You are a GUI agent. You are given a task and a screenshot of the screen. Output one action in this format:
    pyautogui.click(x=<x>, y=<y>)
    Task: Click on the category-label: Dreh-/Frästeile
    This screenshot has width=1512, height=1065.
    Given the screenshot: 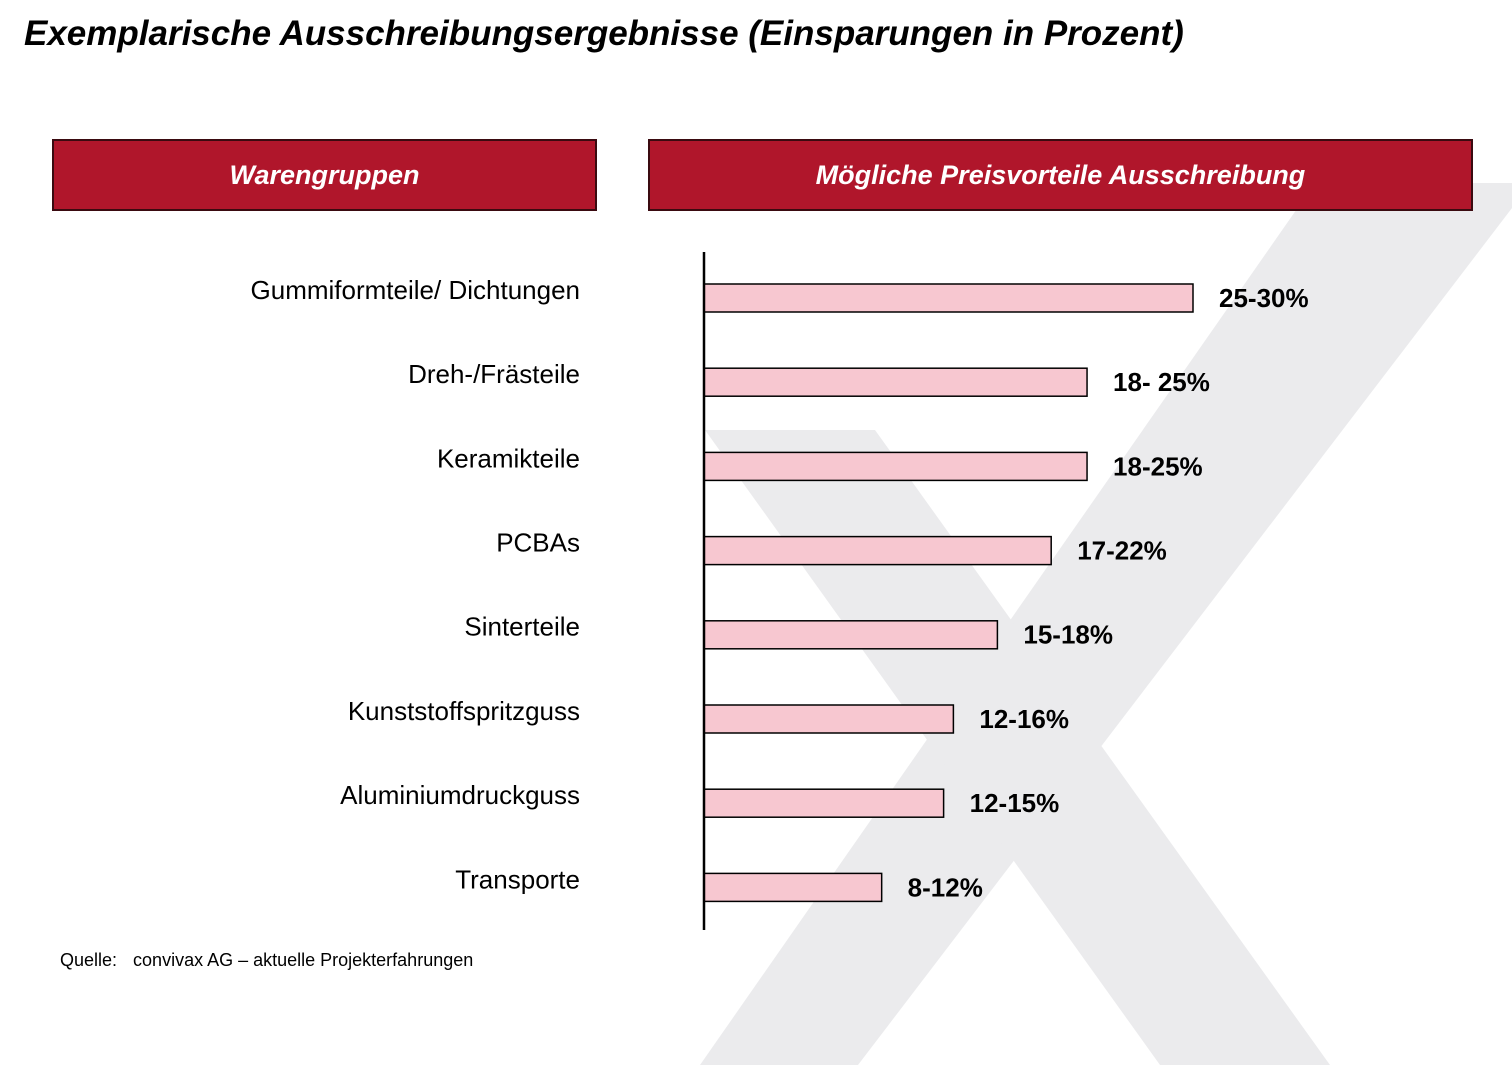 What is the action you would take?
    pyautogui.click(x=494, y=374)
    